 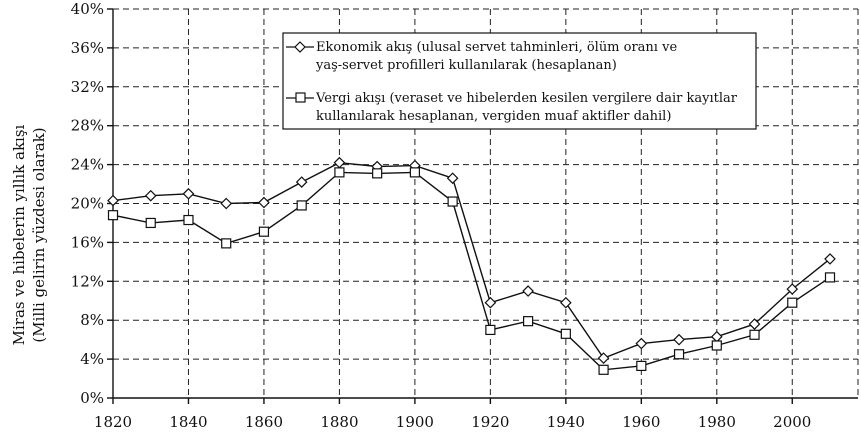 I want to click on x-tick-label: 1820, so click(x=113, y=422).